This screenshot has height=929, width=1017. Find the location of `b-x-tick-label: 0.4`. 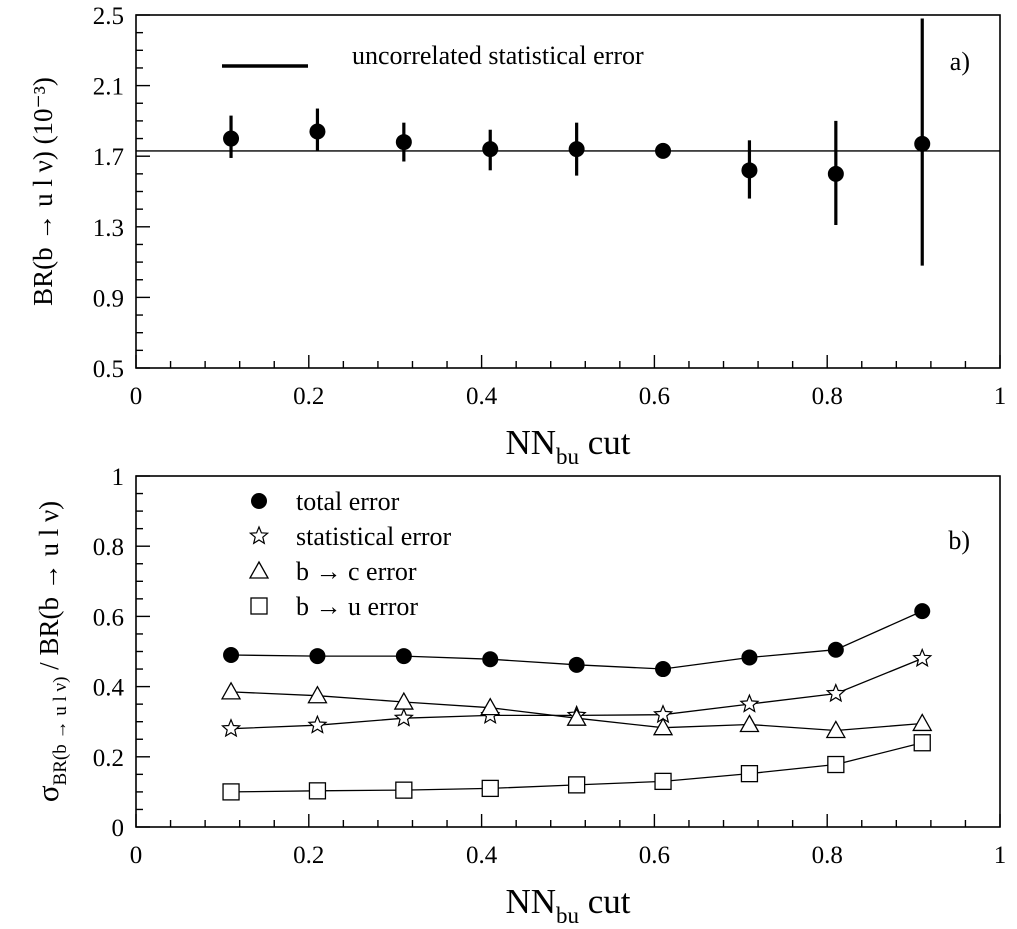

b-x-tick-label: 0.4 is located at coordinates (482, 855).